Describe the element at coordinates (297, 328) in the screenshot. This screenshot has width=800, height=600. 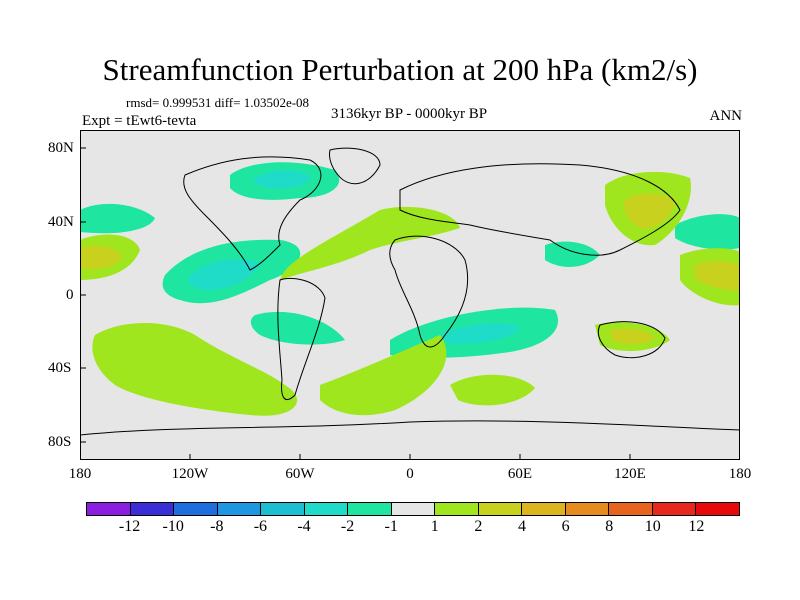
I see `contour-southatl-neg` at that location.